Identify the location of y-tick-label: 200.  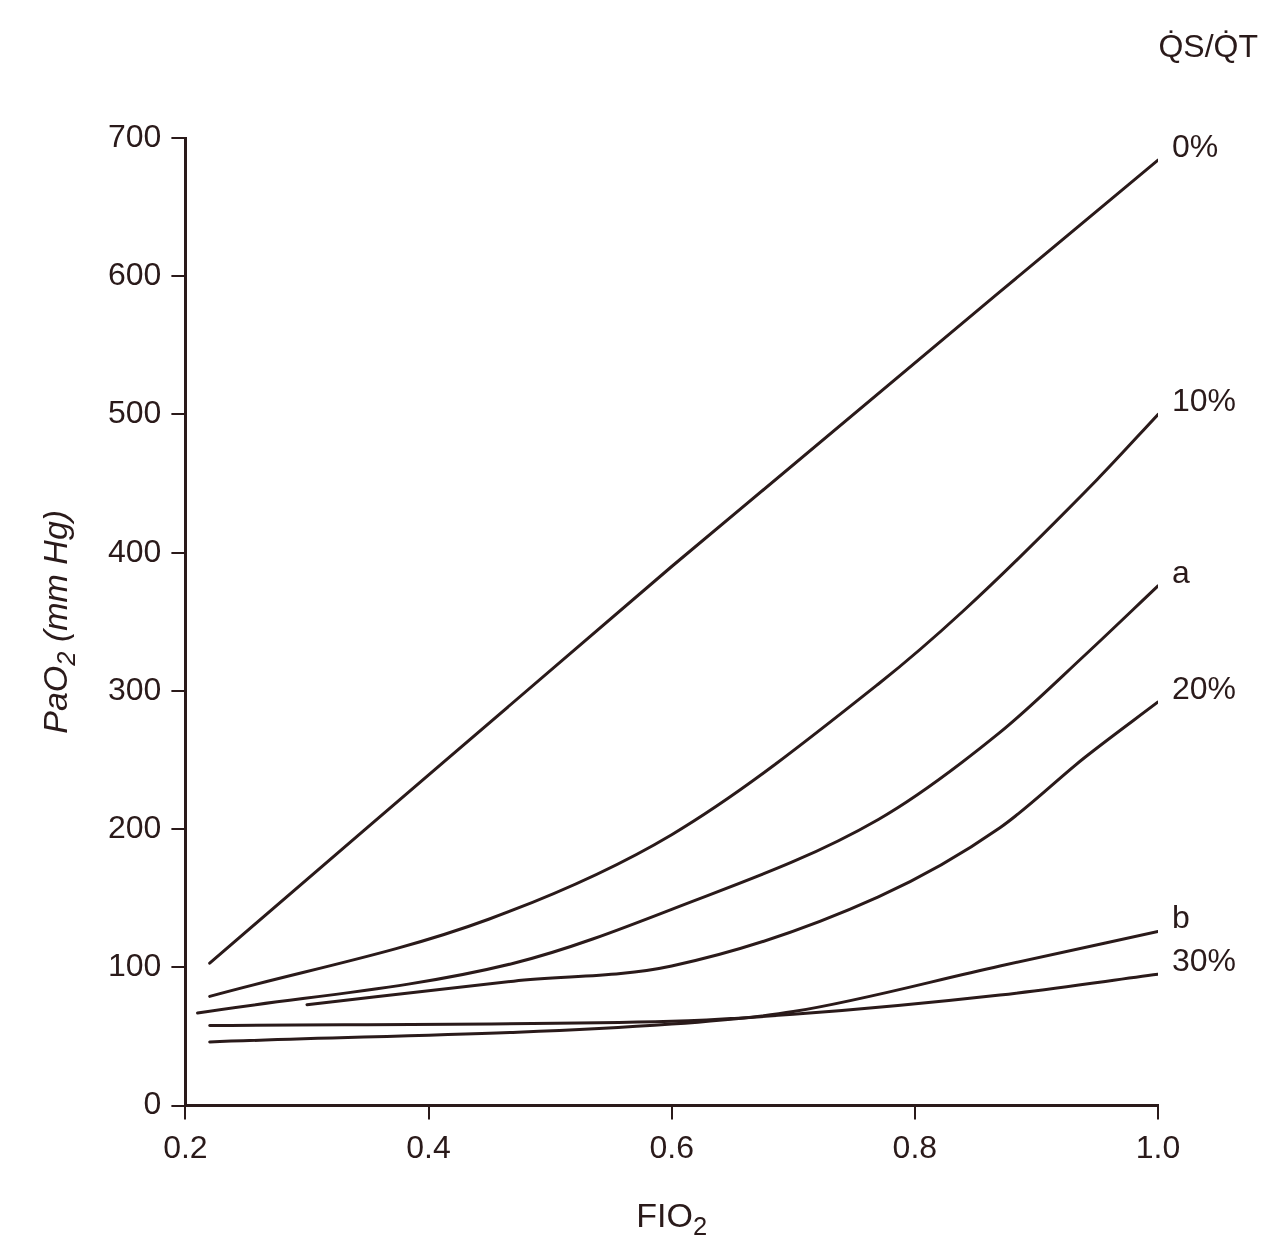
(135, 826).